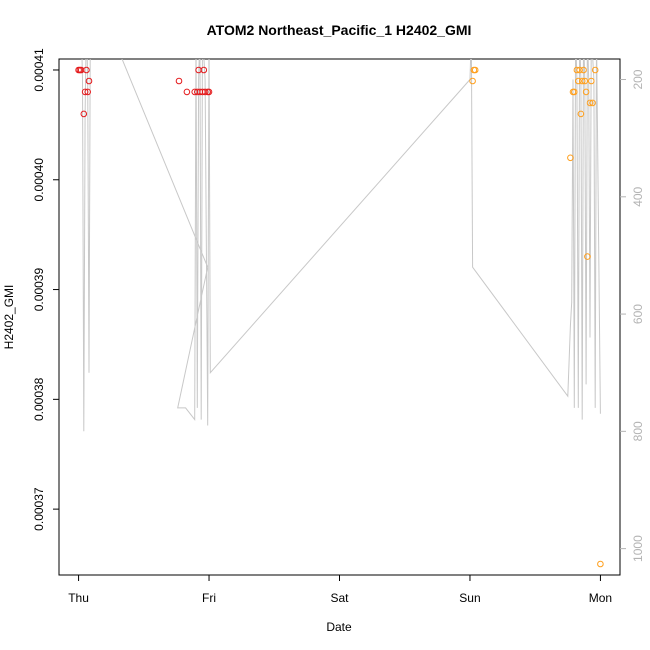 This screenshot has width=650, height=650. I want to click on y2-axis: 200 400 600 800 1000, so click(632, 315).